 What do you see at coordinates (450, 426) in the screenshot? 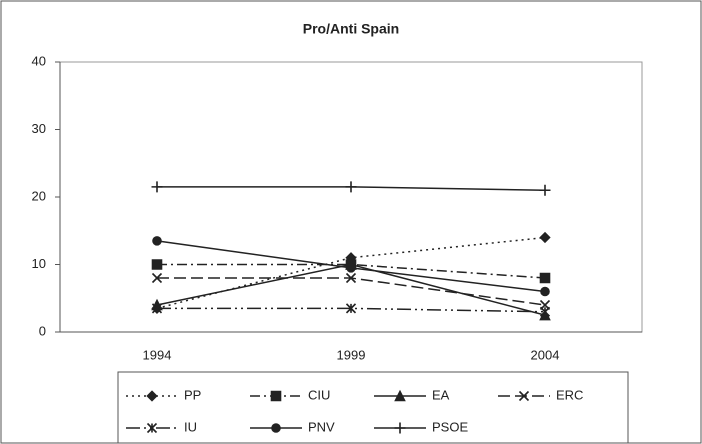
I see `legend-label: PSOE` at bounding box center [450, 426].